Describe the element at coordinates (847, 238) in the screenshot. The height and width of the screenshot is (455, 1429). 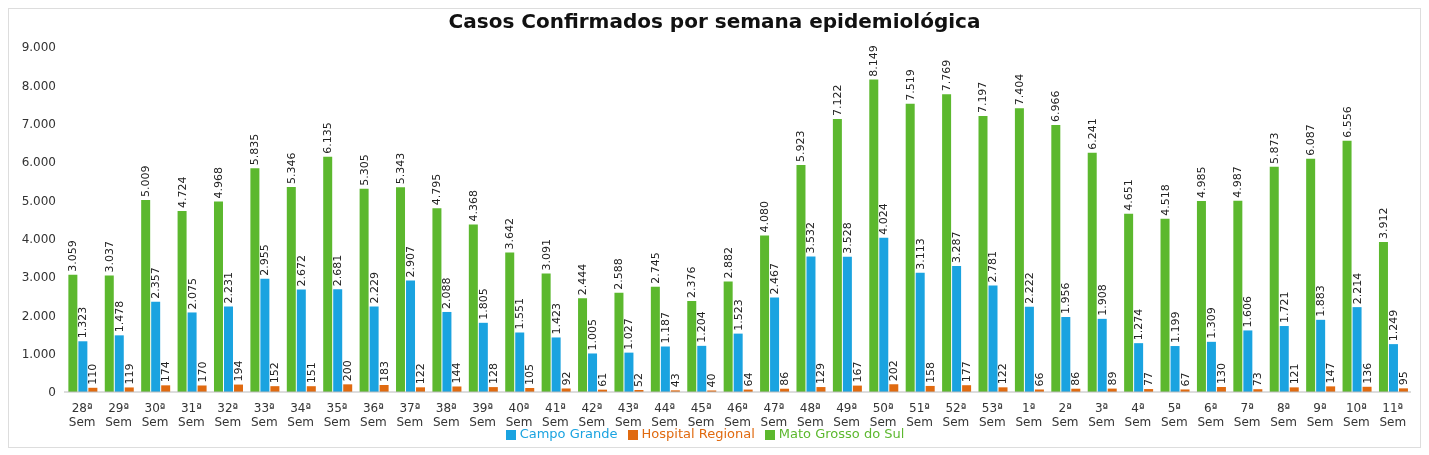
I see `data-label: 3.528` at that location.